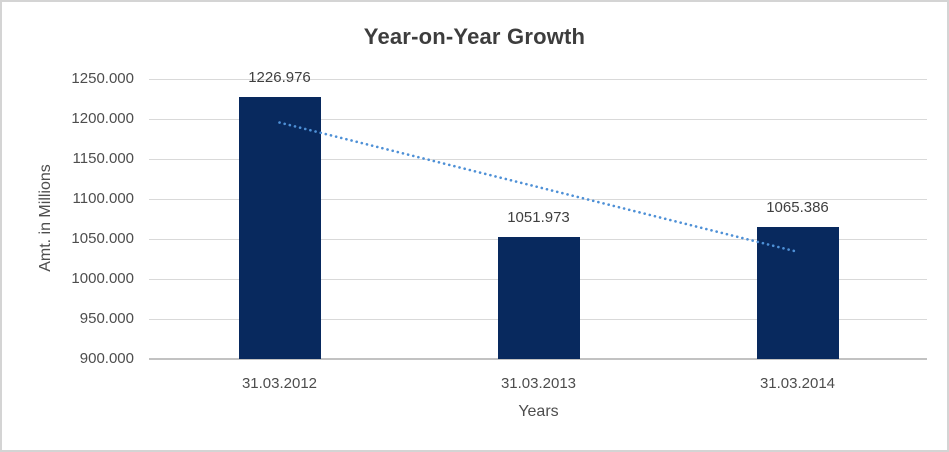 The height and width of the screenshot is (452, 949). I want to click on x-tick-label: 31.03.2012, so click(279, 383).